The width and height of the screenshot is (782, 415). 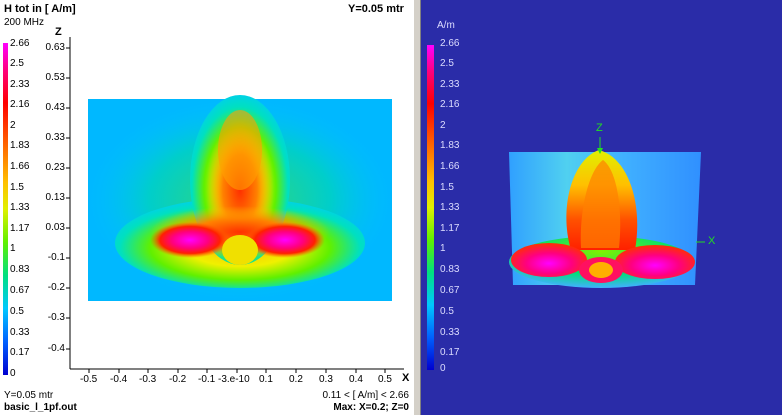 I want to click on x-tick-label: -0.1, so click(x=207, y=379).